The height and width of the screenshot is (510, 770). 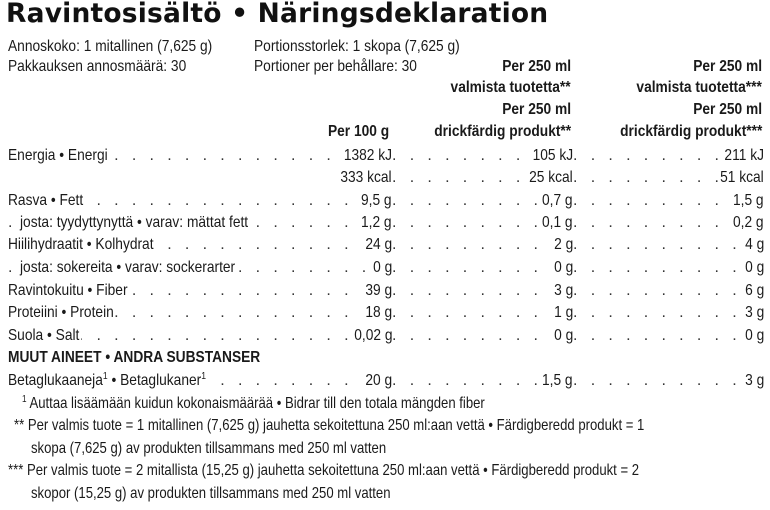 What do you see at coordinates (753, 291) in the screenshot?
I see `value-per-250ml-2: 6 g` at bounding box center [753, 291].